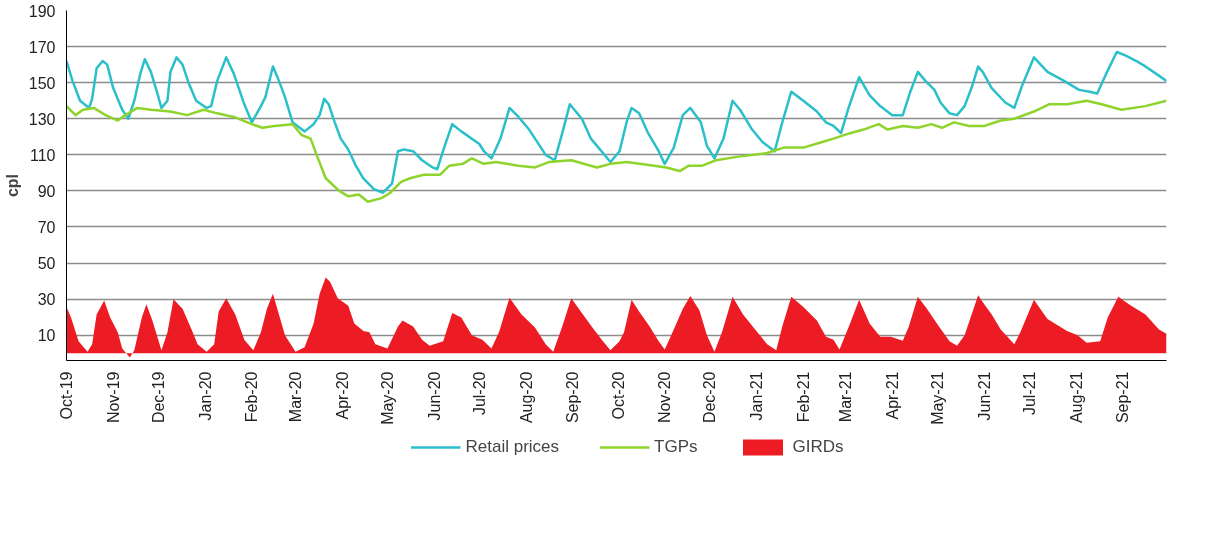  Describe the element at coordinates (296, 397) in the screenshot. I see `x-tick-label: Mar-20` at that location.